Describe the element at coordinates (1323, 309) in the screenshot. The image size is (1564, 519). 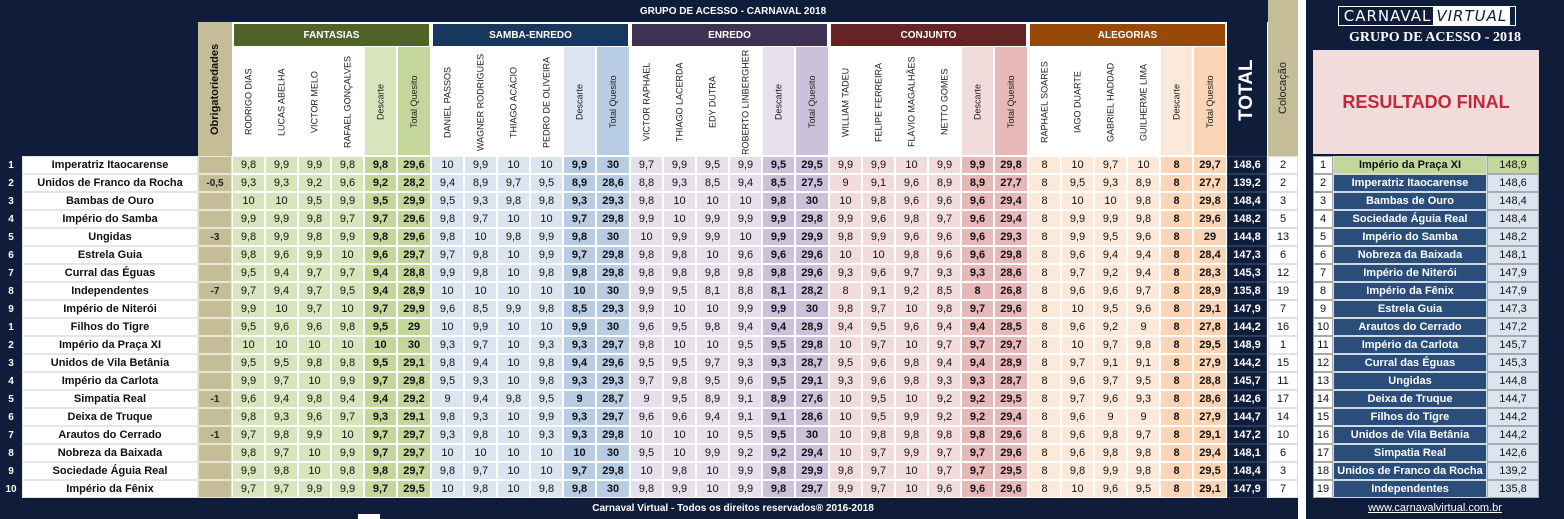
I see `result-position: 9` at that location.